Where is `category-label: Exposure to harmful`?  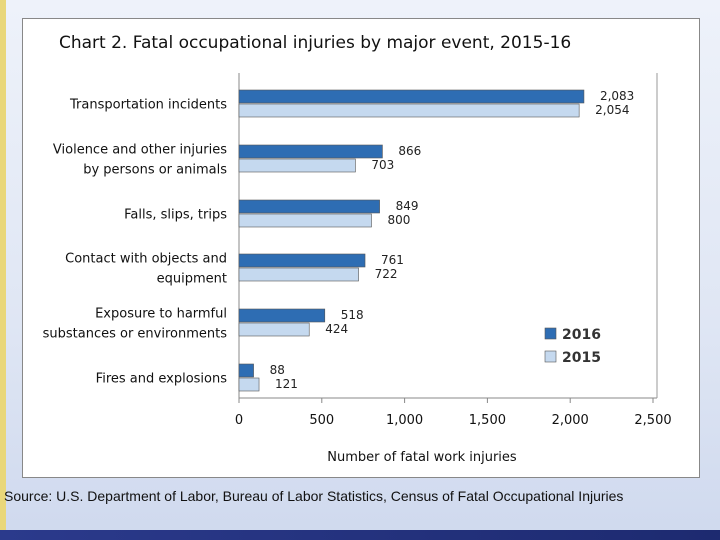 category-label: Exposure to harmful is located at coordinates (161, 314).